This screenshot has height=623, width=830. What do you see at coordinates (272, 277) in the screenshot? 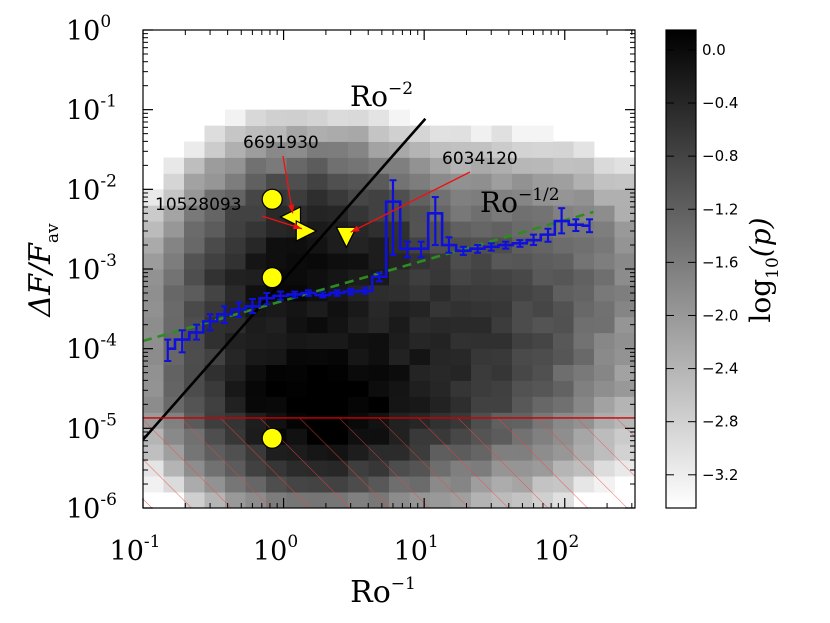
I see `star-marker-circle-mid` at bounding box center [272, 277].